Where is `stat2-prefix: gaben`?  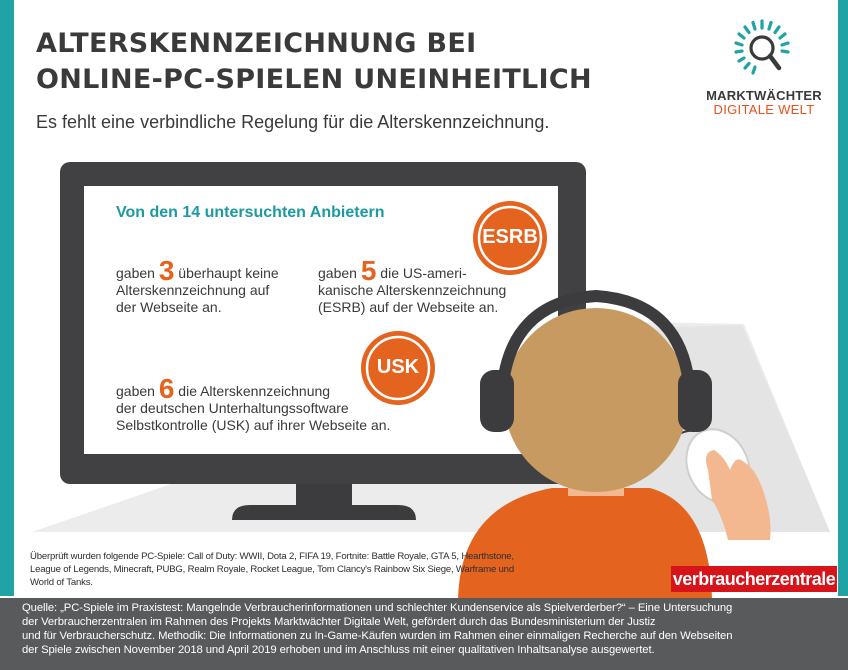 stat2-prefix: gaben is located at coordinates (337, 273).